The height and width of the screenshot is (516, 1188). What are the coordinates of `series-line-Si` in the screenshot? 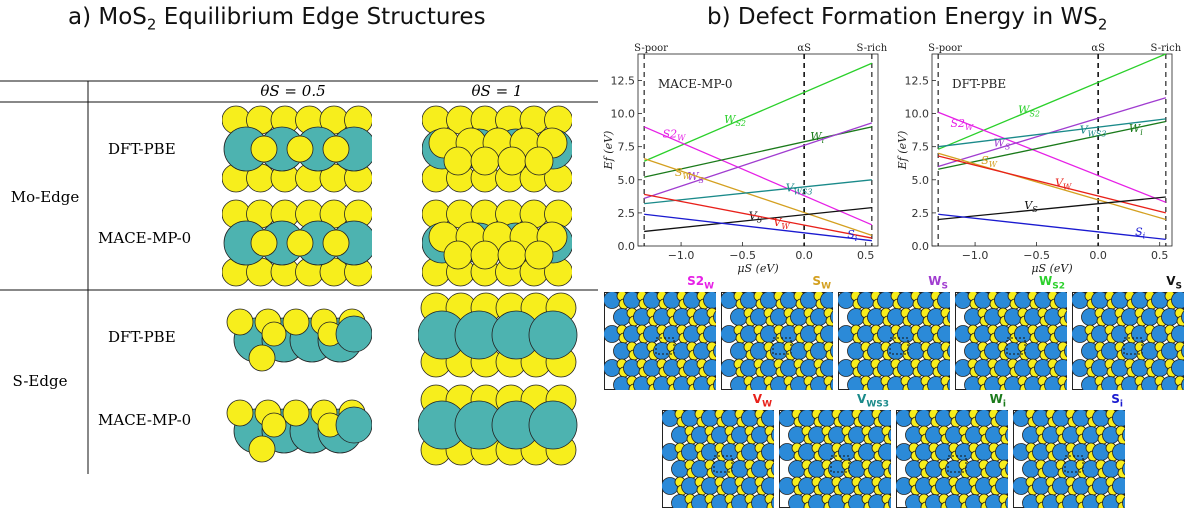 It's located at (758, 227).